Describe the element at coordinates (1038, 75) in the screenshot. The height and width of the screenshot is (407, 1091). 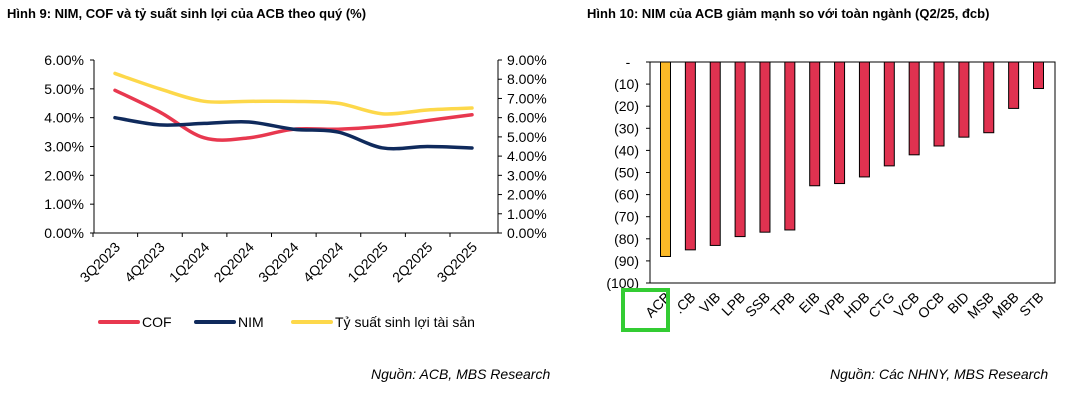
I see `bar-stb` at that location.